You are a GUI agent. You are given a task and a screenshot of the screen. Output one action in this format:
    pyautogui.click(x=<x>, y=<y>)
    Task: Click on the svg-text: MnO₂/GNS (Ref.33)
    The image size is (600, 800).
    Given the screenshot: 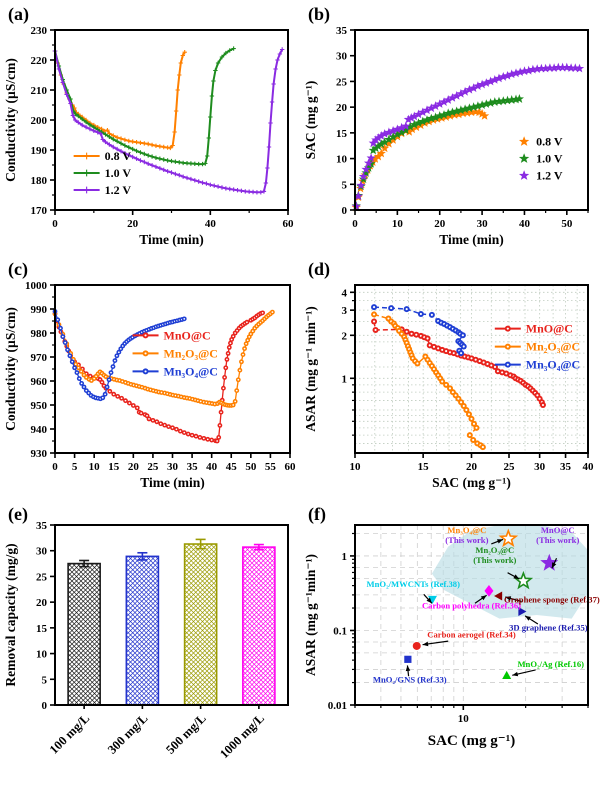 What is the action you would take?
    pyautogui.click(x=410, y=680)
    